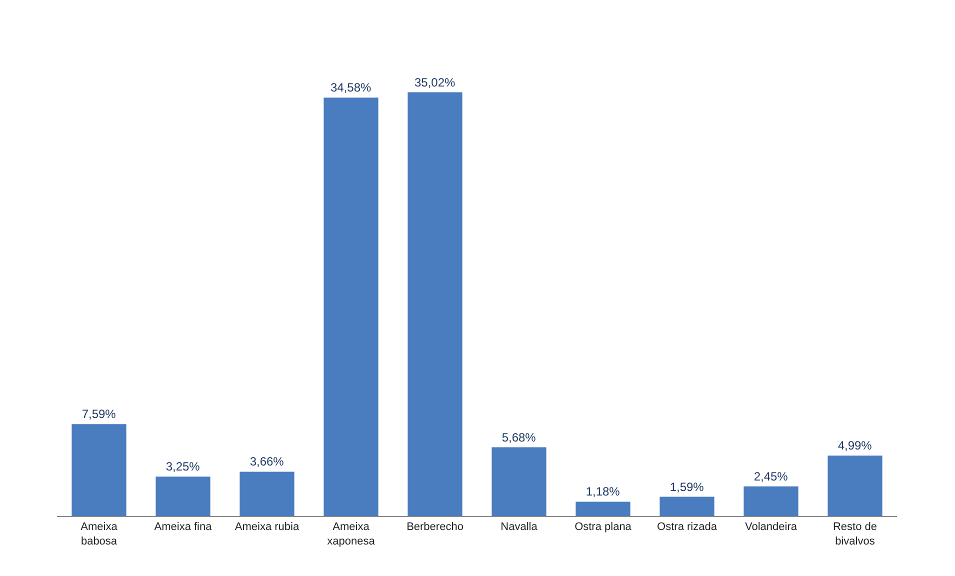  I want to click on data-label: 34,58%, so click(351, 87).